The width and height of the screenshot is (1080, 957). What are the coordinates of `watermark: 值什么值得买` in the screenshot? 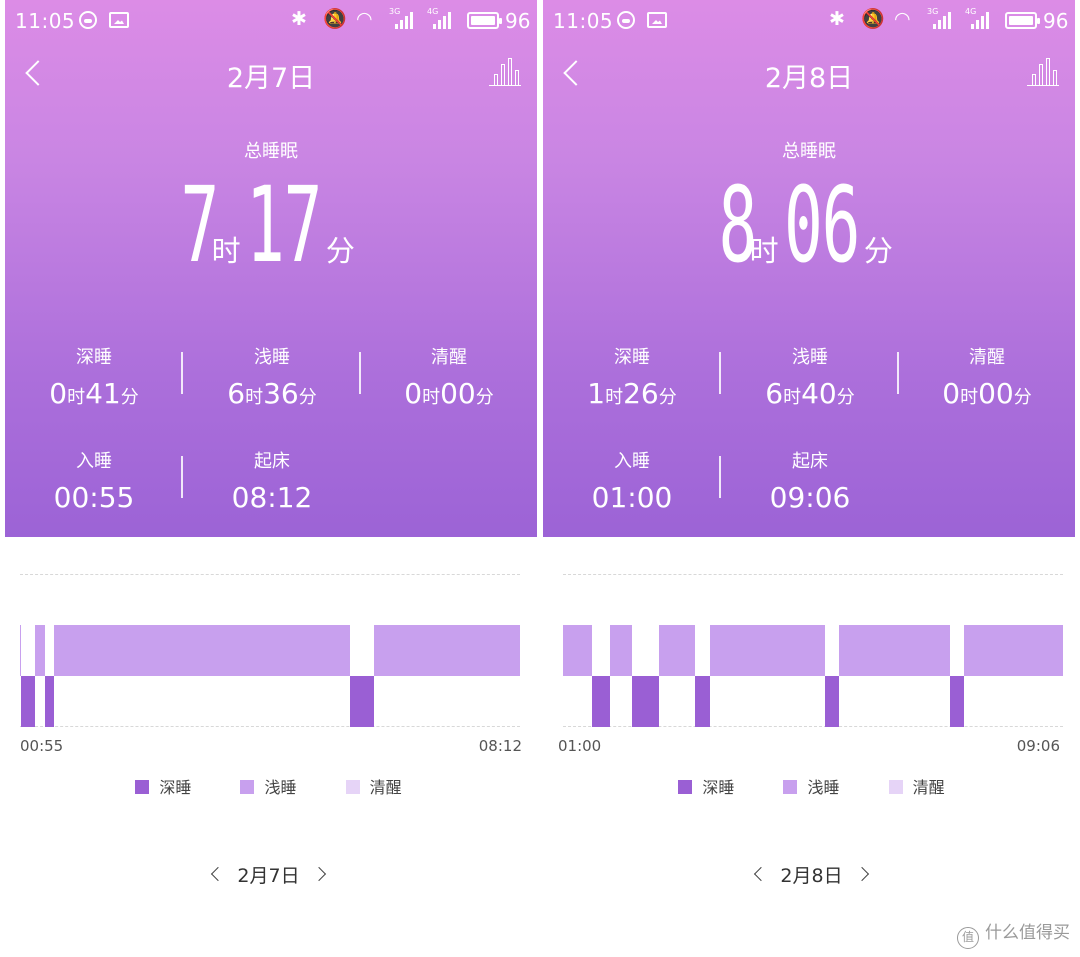 It's located at (1013, 933).